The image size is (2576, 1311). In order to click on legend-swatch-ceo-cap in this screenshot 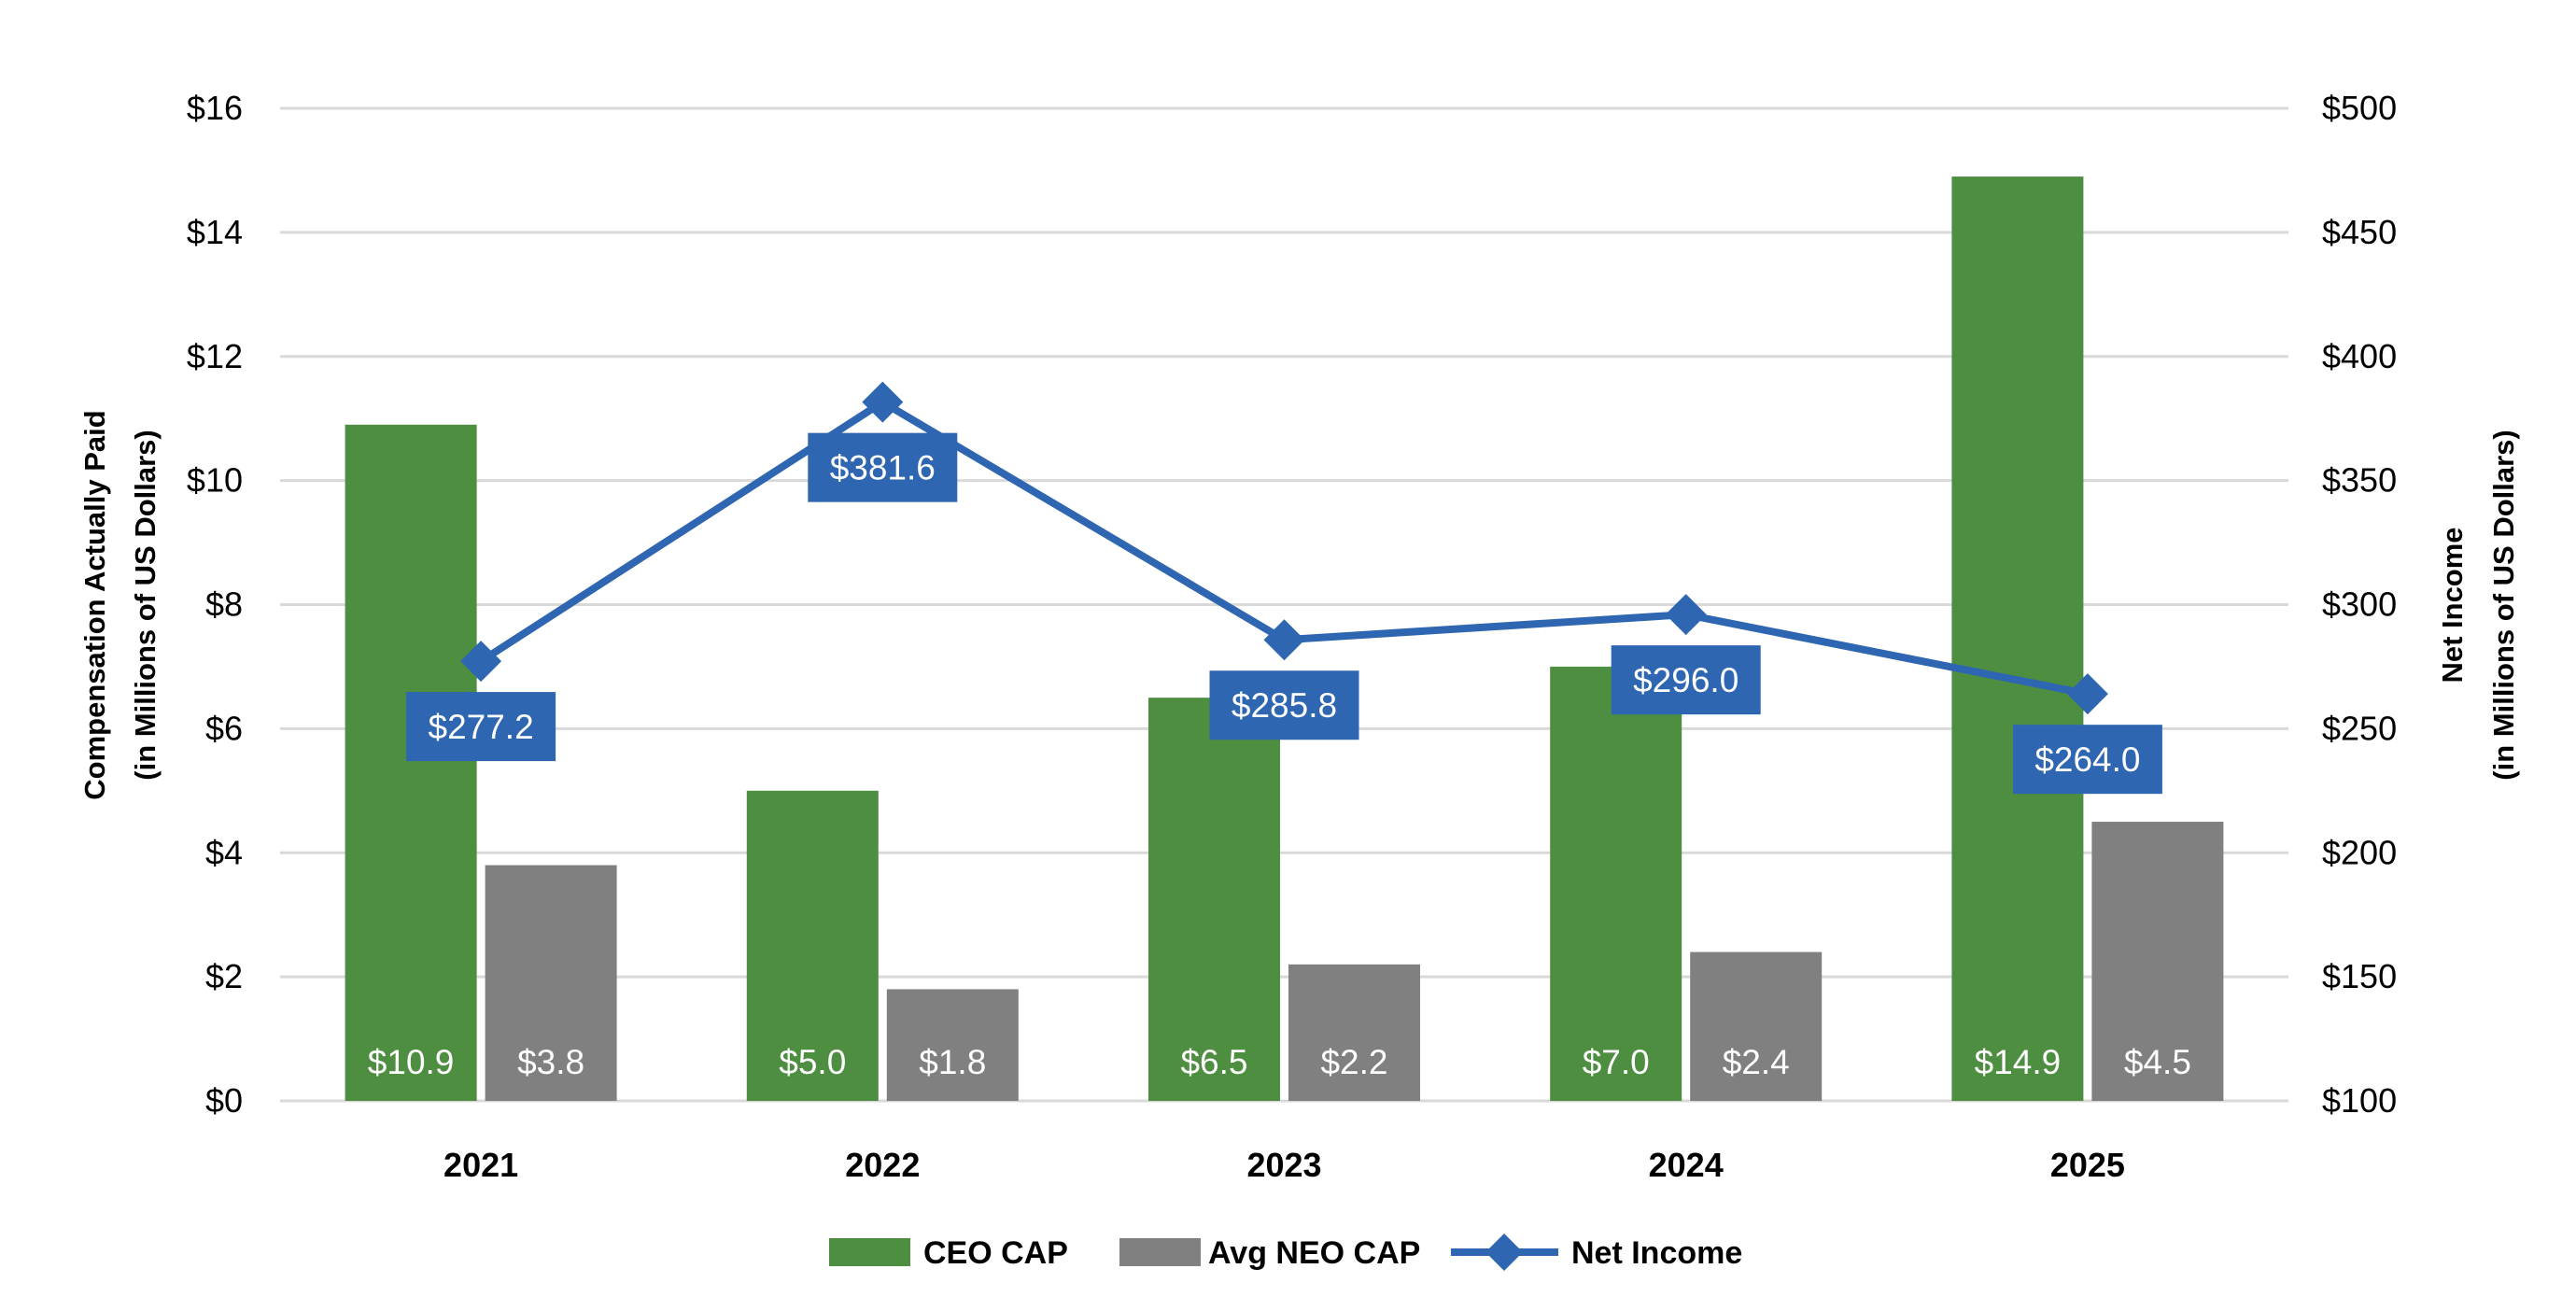, I will do `click(870, 1252)`.